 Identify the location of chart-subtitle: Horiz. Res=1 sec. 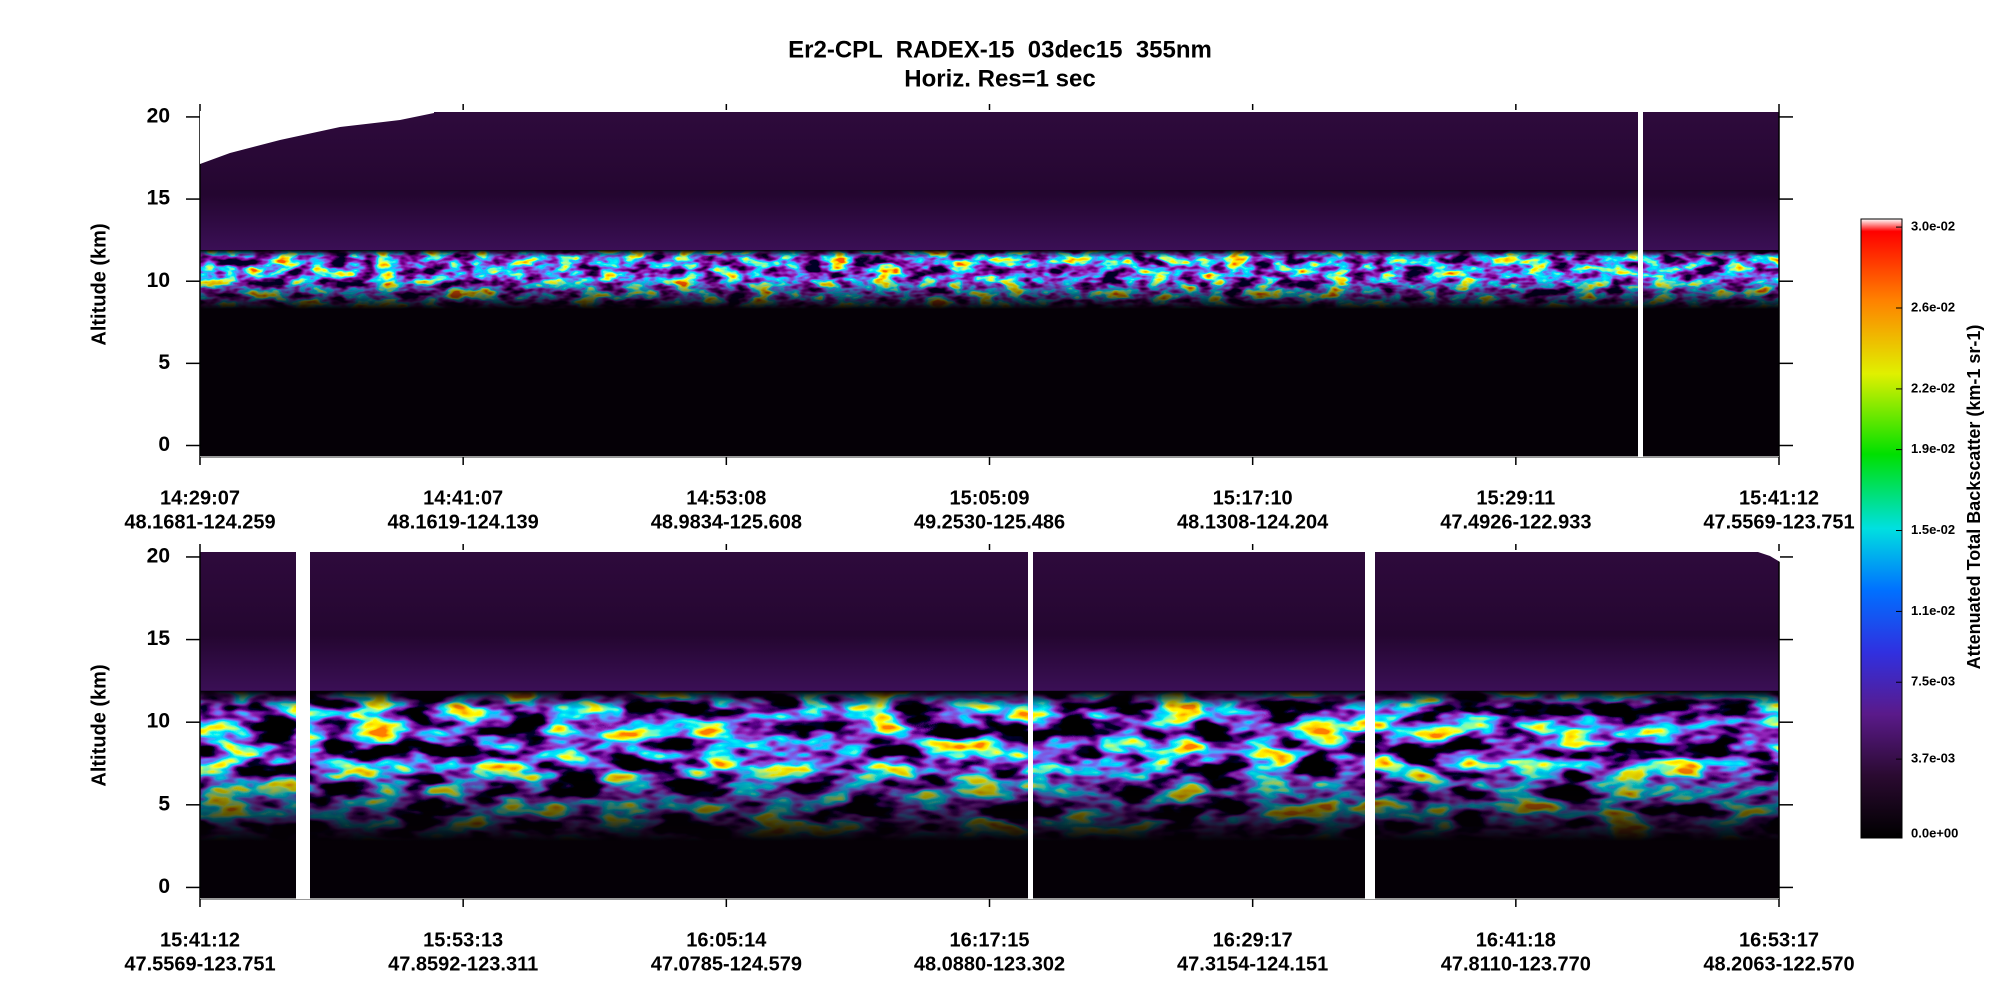
(999, 78).